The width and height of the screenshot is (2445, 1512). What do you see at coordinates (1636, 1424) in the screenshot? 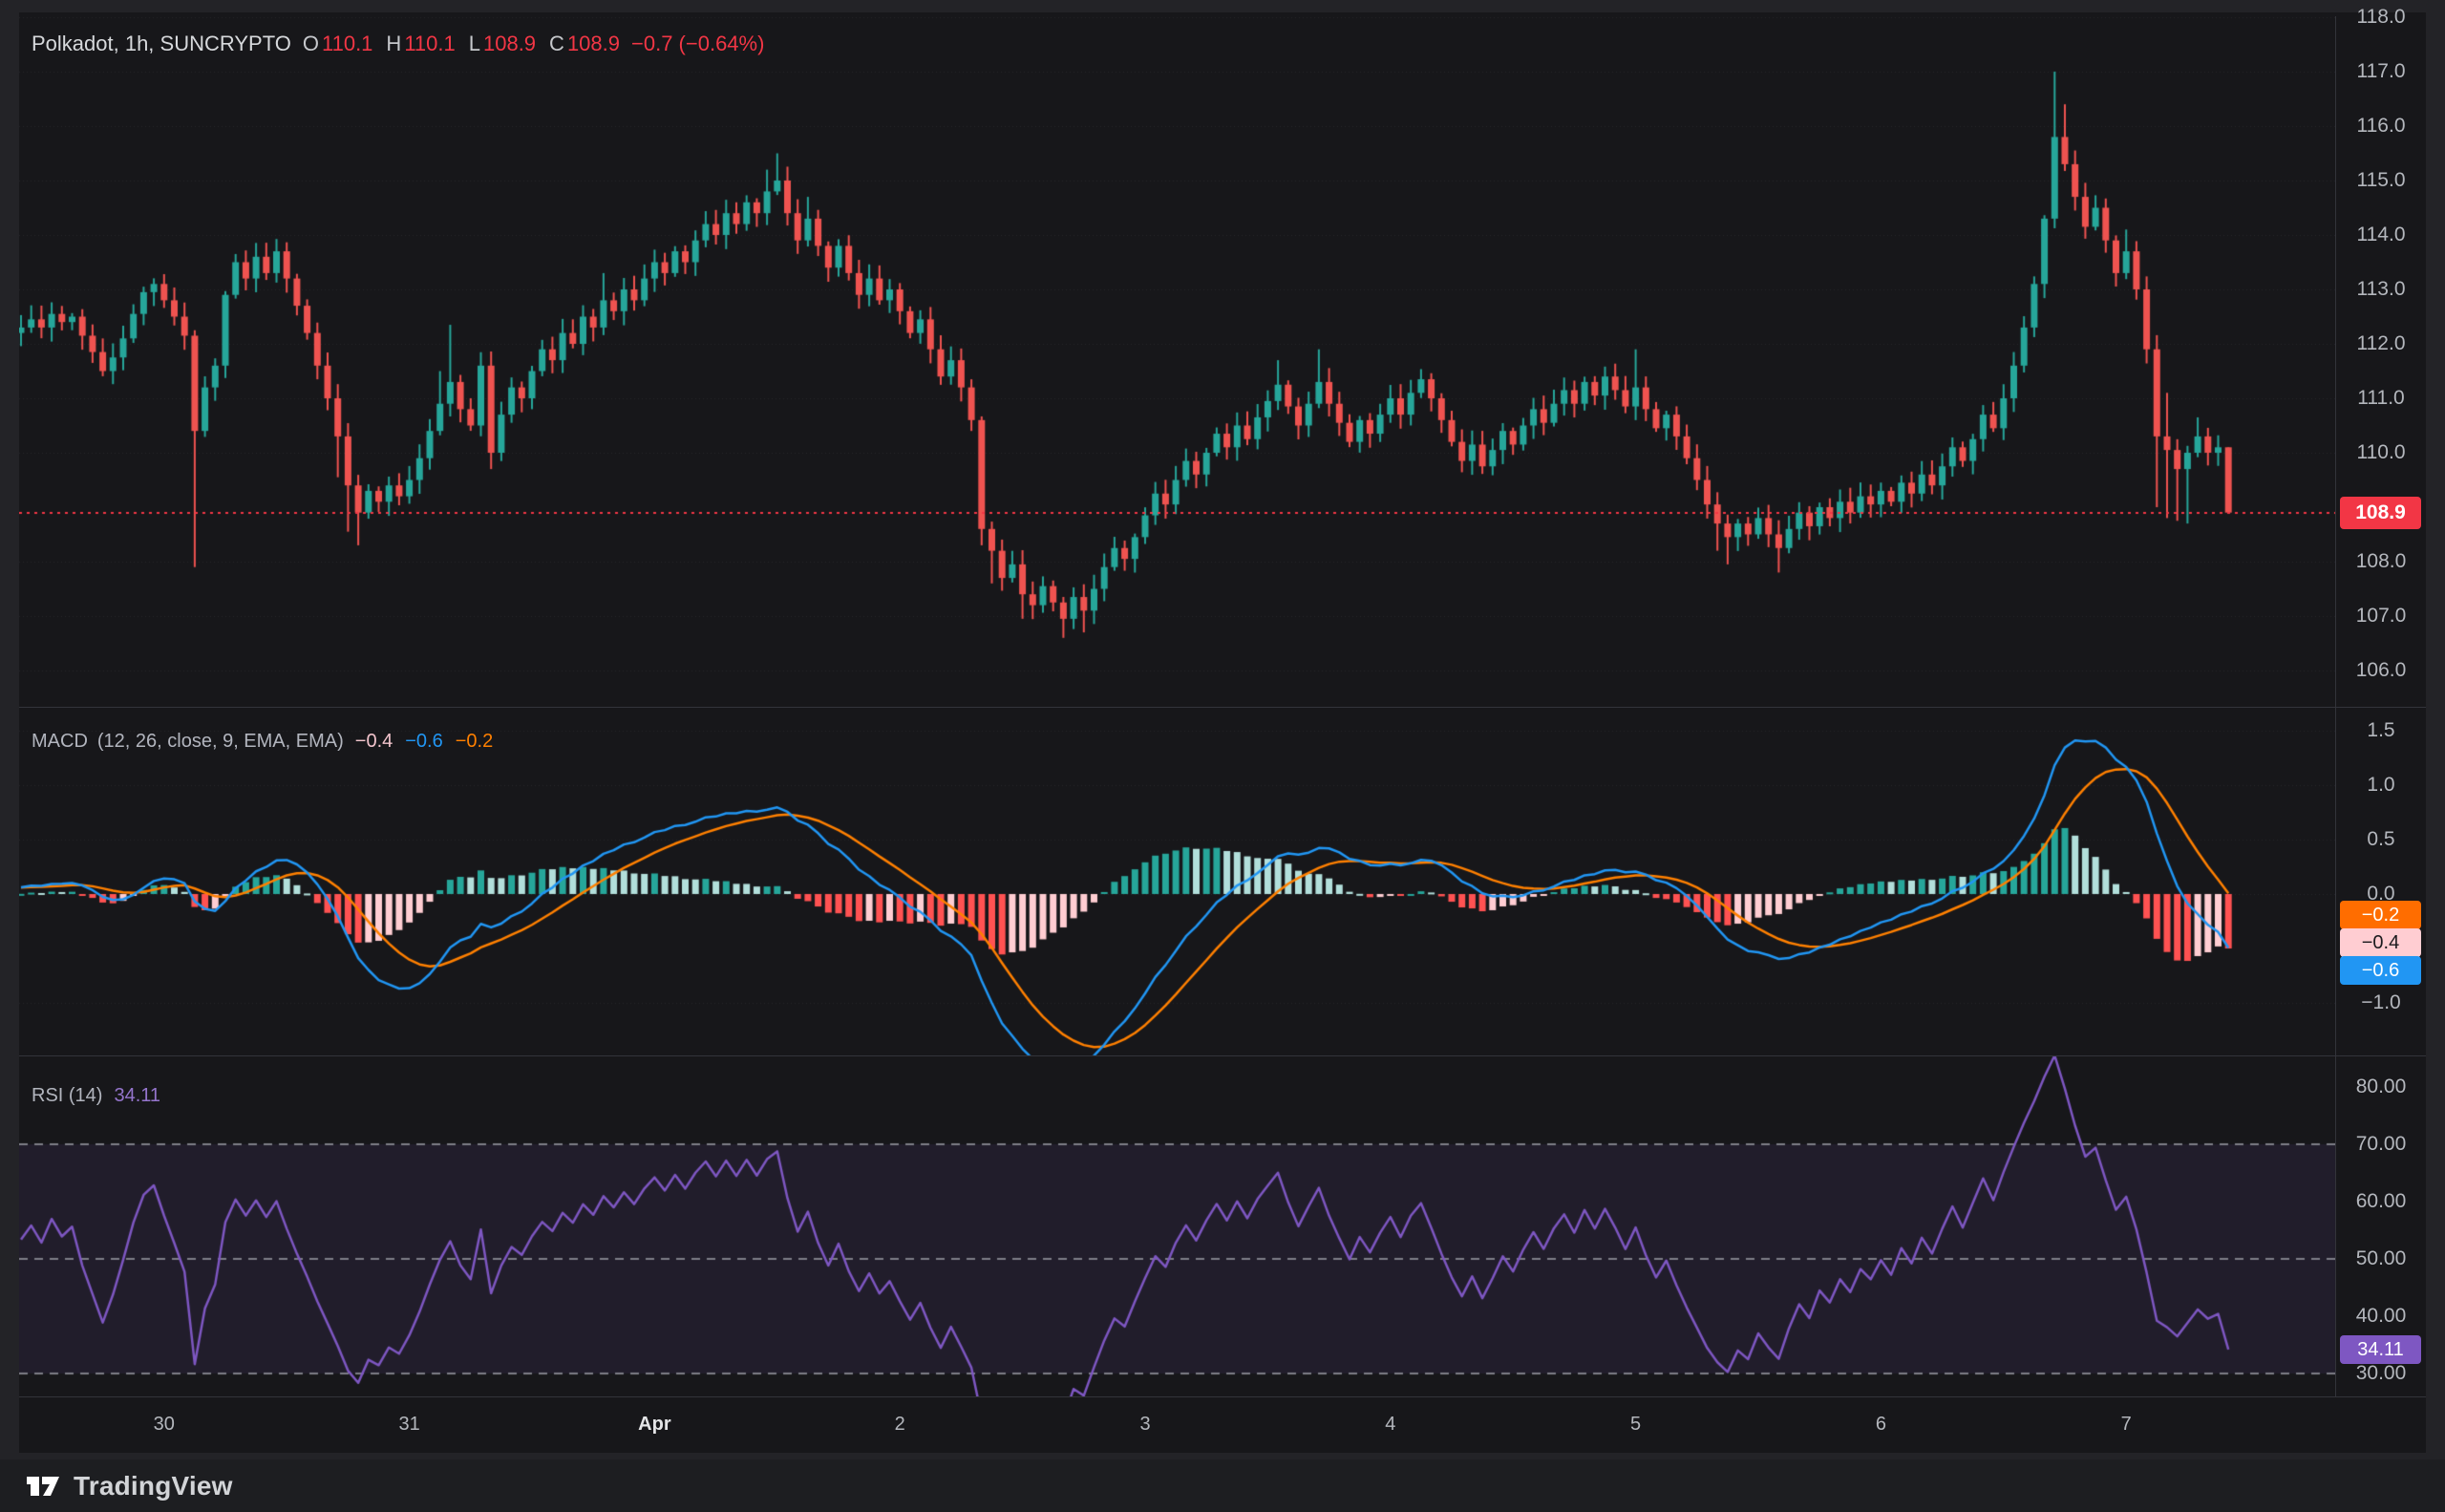
I see `time-axis-label: 5` at bounding box center [1636, 1424].